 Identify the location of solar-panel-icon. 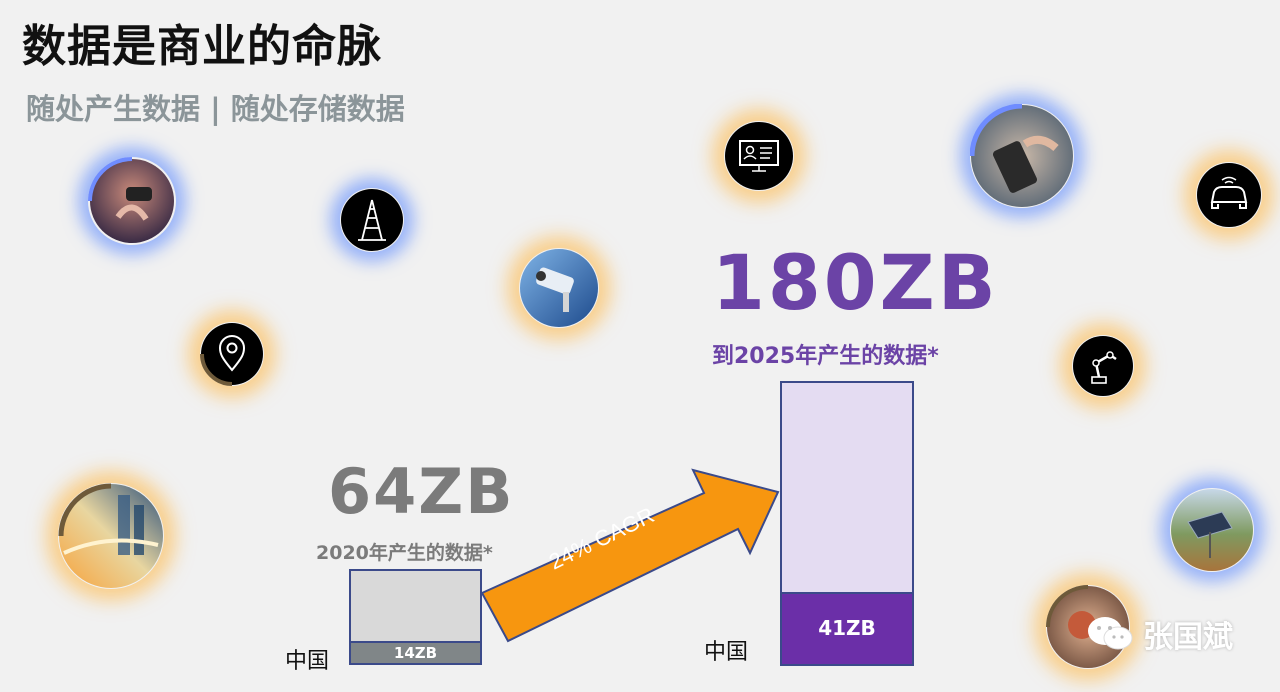
(1212, 530).